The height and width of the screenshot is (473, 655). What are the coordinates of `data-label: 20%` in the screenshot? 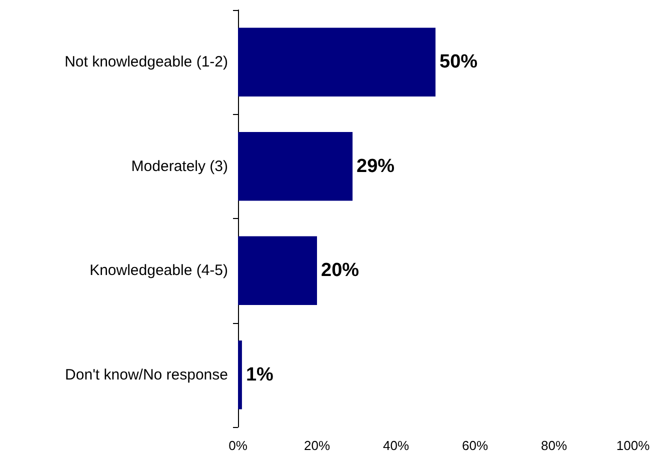 It's located at (340, 271).